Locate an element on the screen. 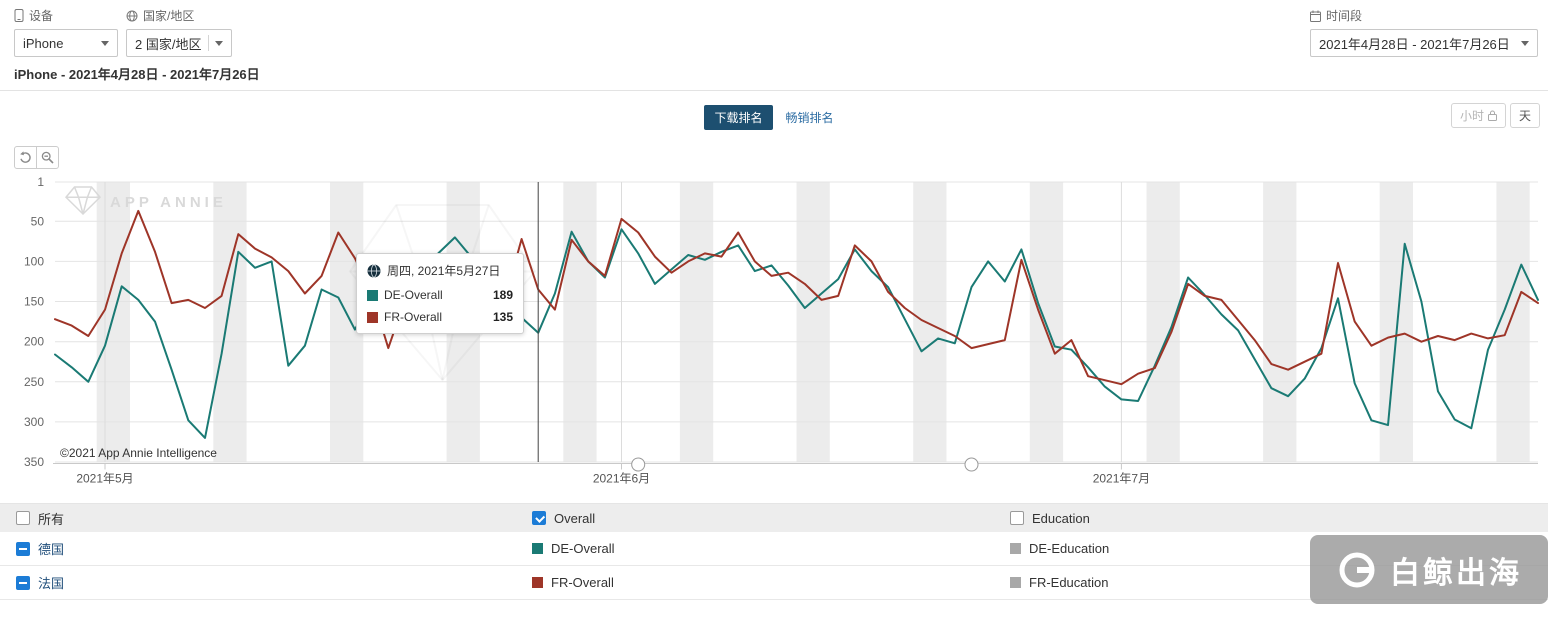  country-select: 2 国家/地区 is located at coordinates (179, 43).